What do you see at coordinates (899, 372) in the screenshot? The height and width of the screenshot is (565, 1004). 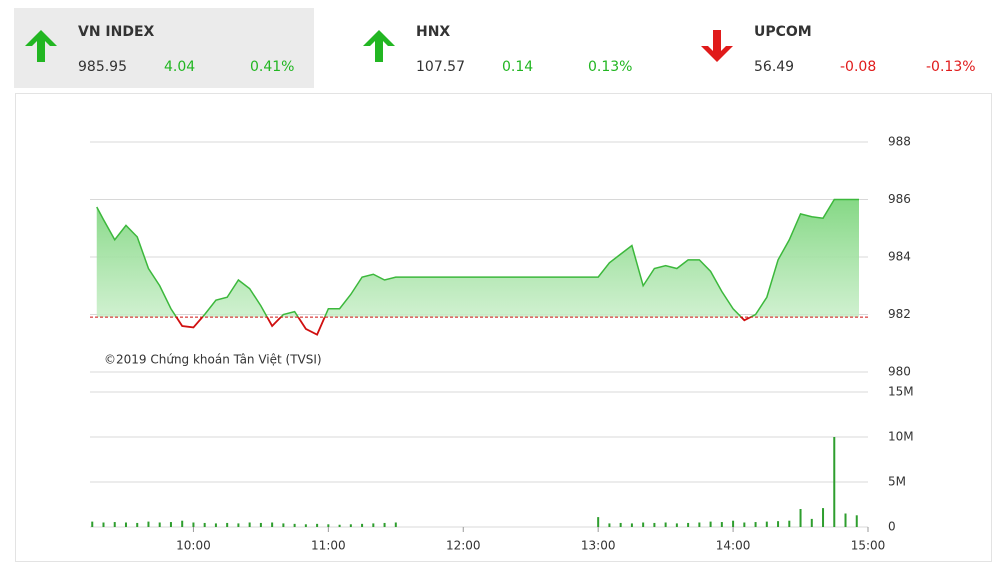 I see `y-tick-label: 980` at bounding box center [899, 372].